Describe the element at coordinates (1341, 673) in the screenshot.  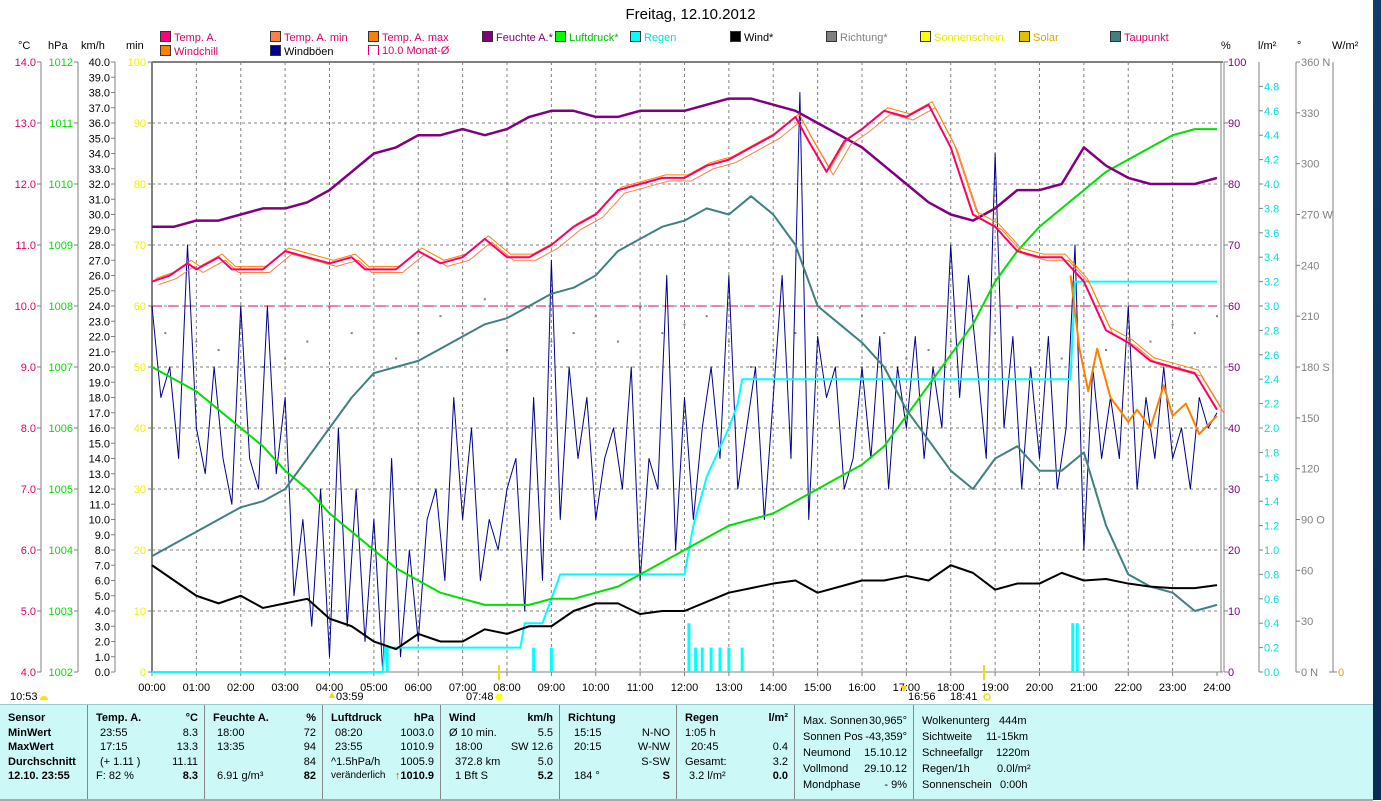
I see `axis-label-solar: 0` at that location.